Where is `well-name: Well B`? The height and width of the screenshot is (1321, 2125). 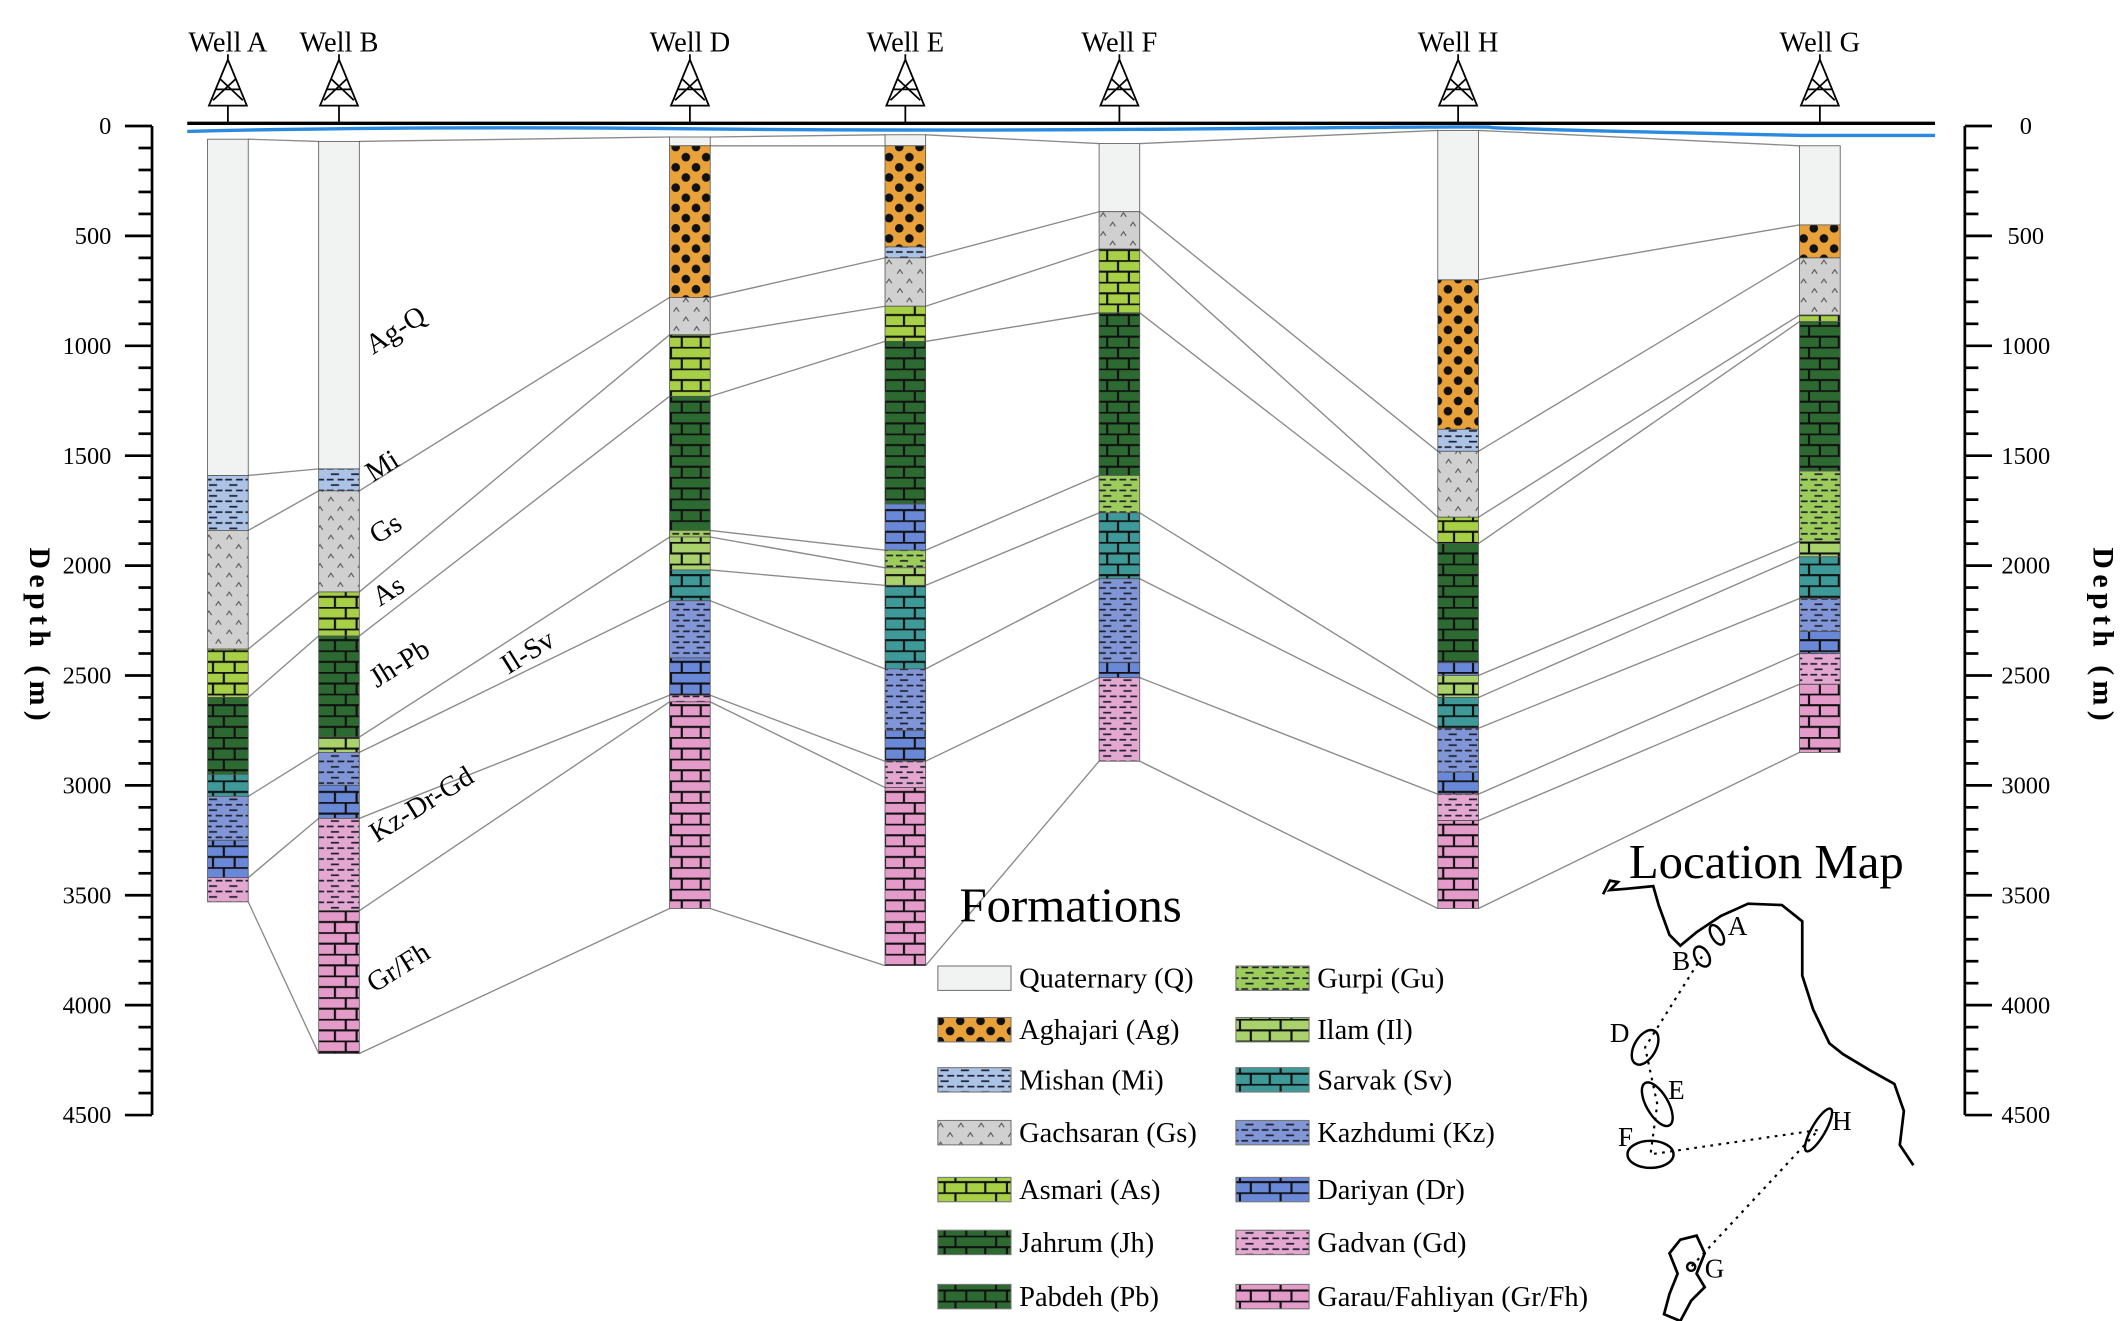
well-name: Well B is located at coordinates (338, 42).